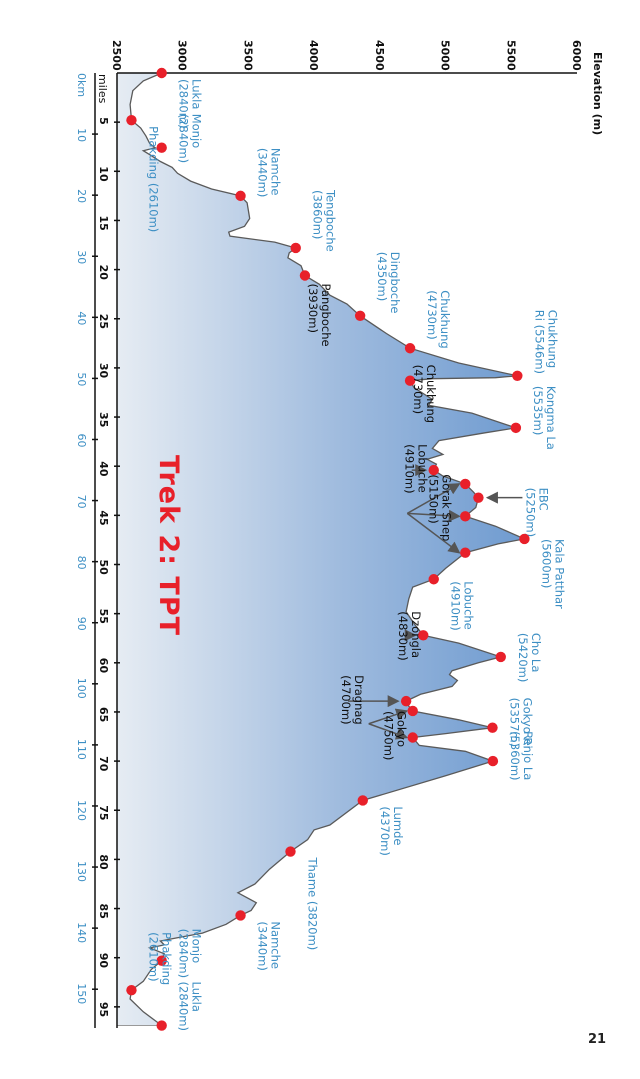 Image resolution: width=640 pixels, height=1079 pixels. I want to click on waypoint-label: Cho La, so click(536, 652).